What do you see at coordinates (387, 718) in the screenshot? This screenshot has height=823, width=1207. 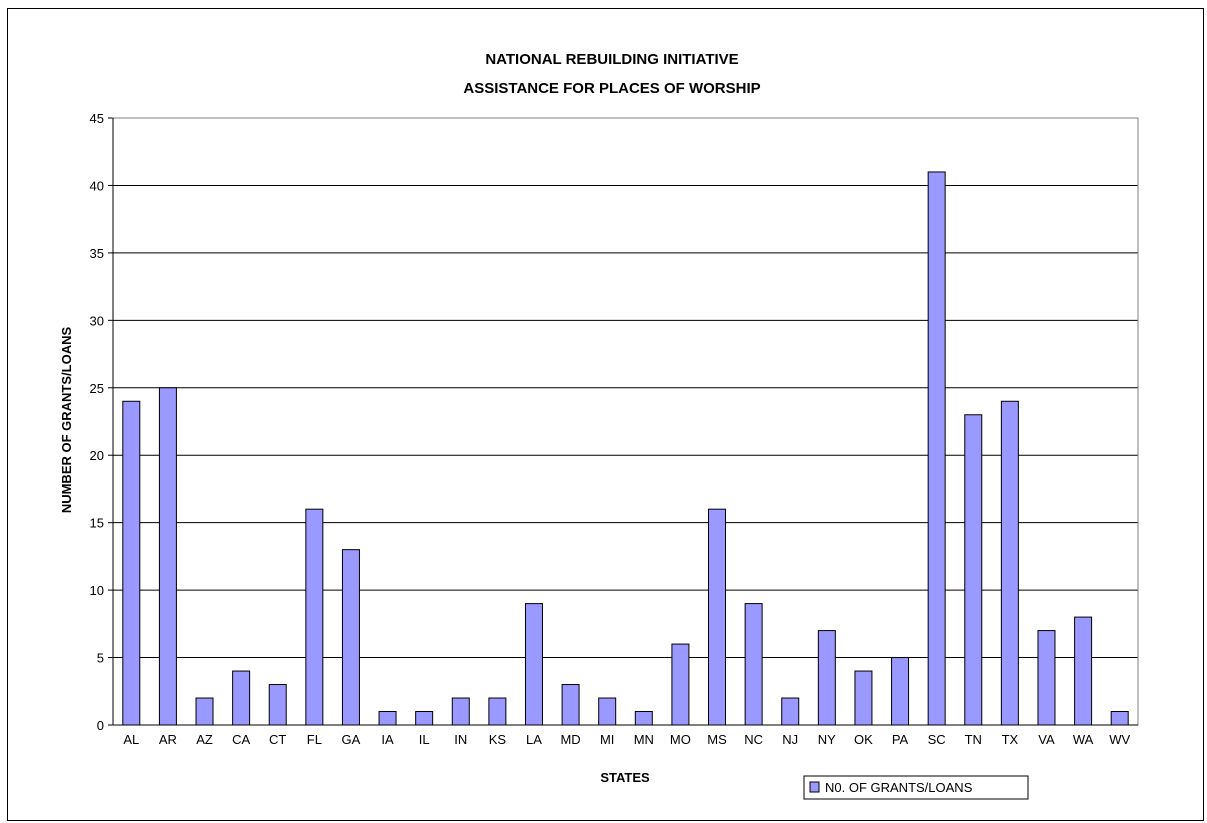 I see `bar-ia` at bounding box center [387, 718].